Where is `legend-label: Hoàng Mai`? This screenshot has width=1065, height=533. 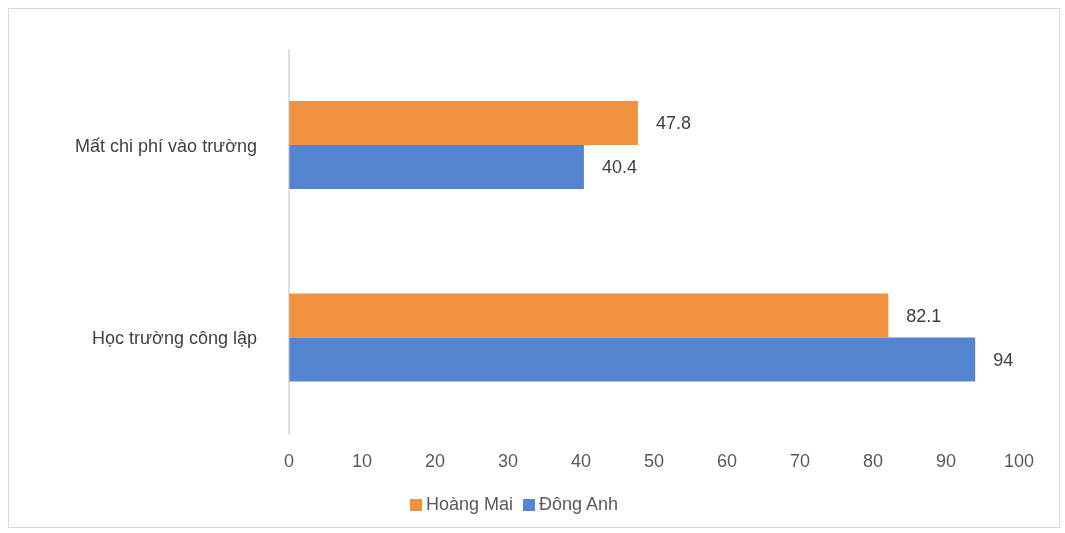
legend-label: Hoàng Mai is located at coordinates (469, 504).